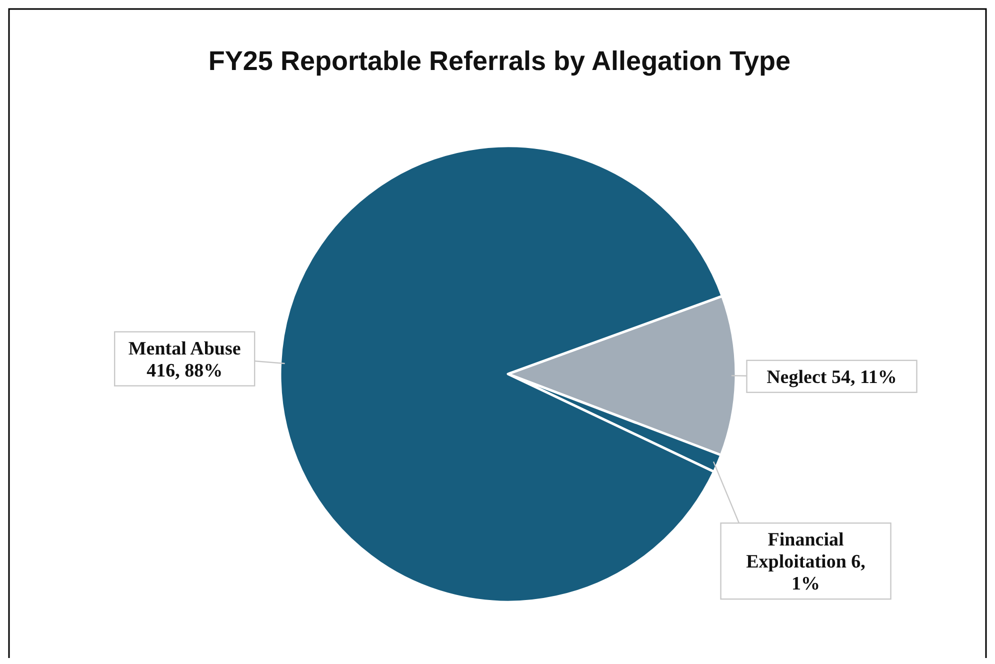 This screenshot has width=995, height=664. What do you see at coordinates (499, 61) in the screenshot?
I see `chart-title: FY25 Reportable Referrals by Allegation Type` at bounding box center [499, 61].